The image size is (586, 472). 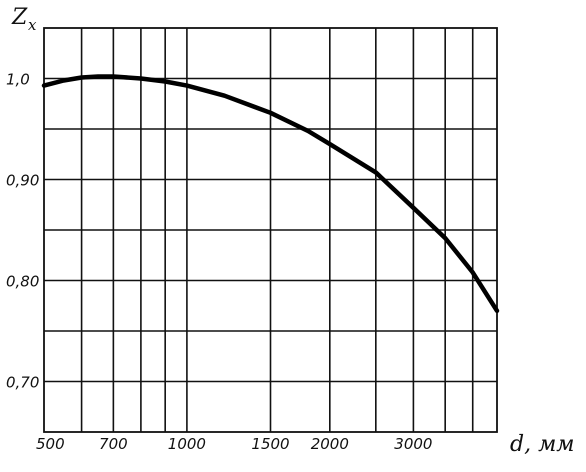 What do you see at coordinates (22, 181) in the screenshot?
I see `y-tick-label: 0,90` at bounding box center [22, 181].